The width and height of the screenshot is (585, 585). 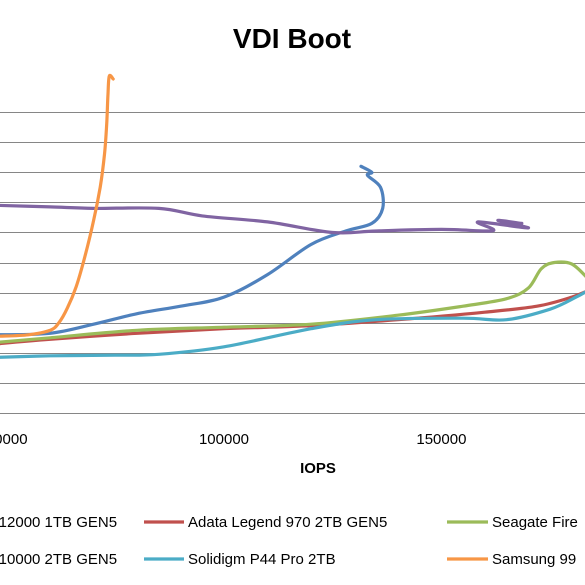 I want to click on legend-label-4: Solidigm P44 Pro 2TB, so click(x=262, y=559).